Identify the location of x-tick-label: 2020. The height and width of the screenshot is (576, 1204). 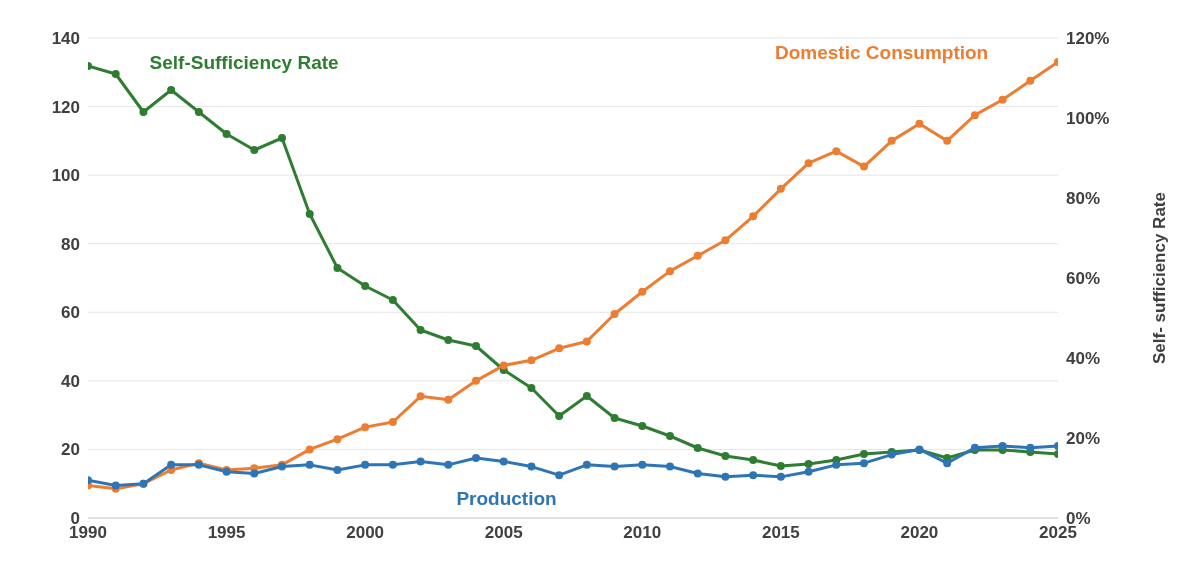
(919, 533).